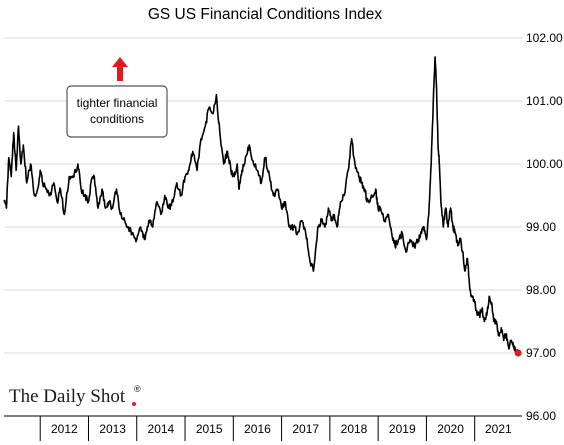 The image size is (564, 445). I want to click on x-axis: 2012 2013 2014 2015 2016 2017 2018 2019 2020 2021, so click(263, 428).